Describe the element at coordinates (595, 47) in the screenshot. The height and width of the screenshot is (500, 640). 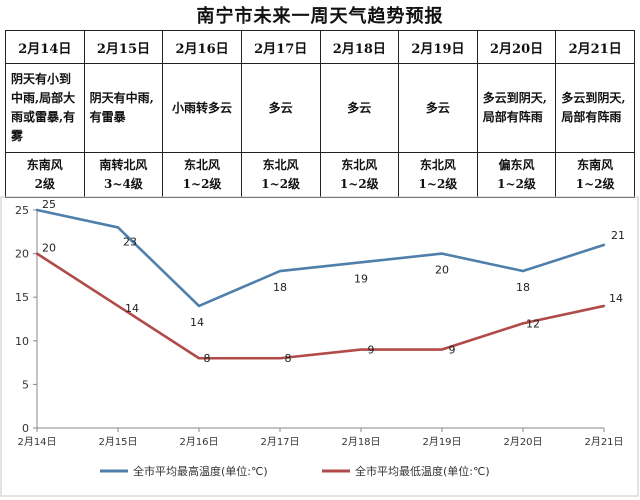
I see `date-cell: 2月21日` at that location.